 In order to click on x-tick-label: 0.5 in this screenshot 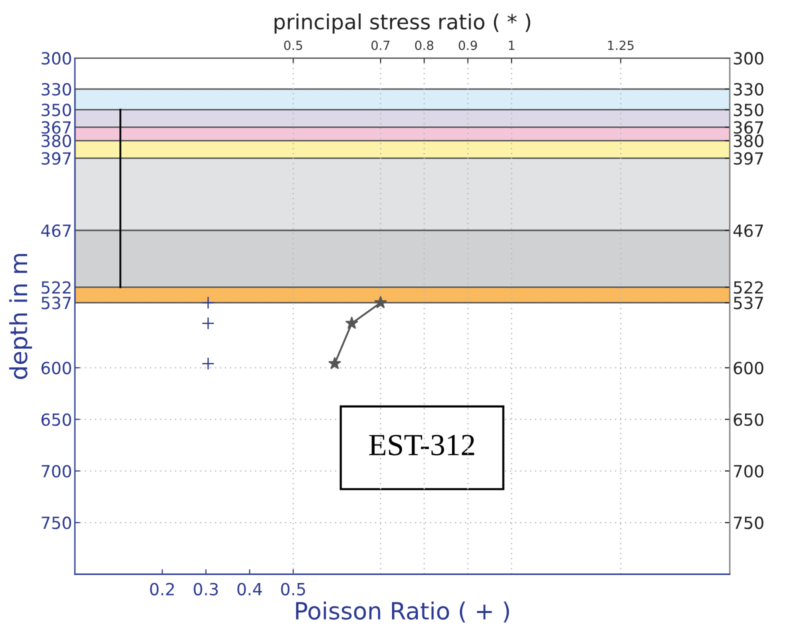, I will do `click(293, 589)`.